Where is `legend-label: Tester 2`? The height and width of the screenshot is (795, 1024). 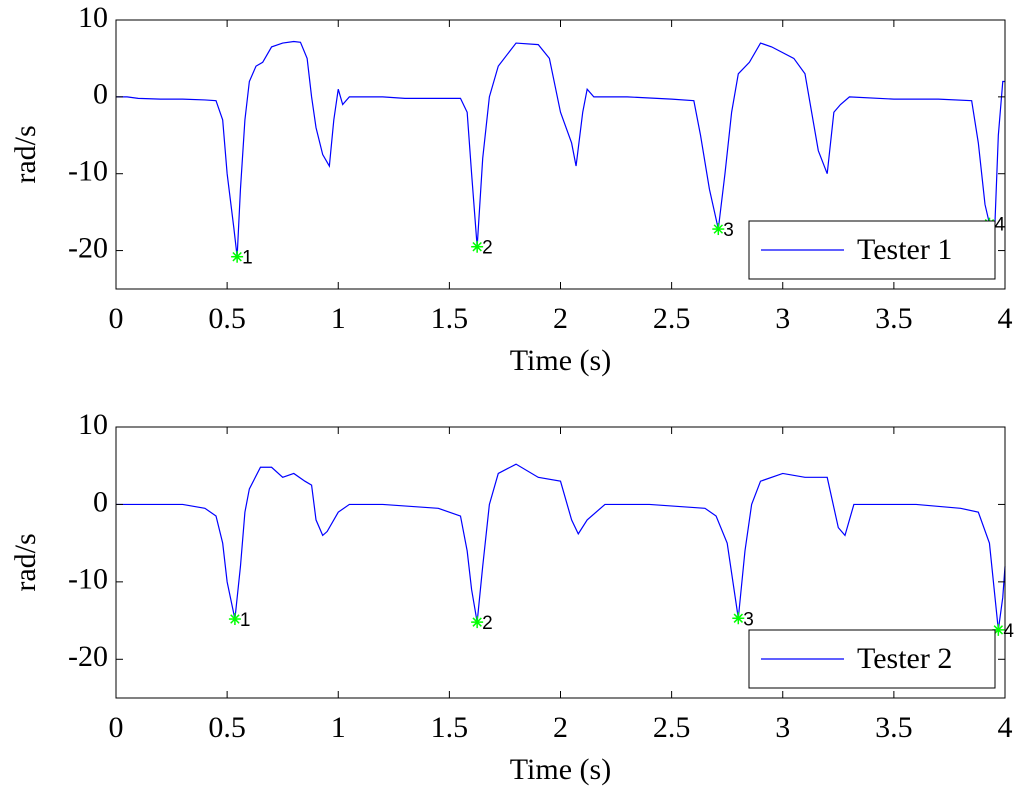 legend-label: Tester 2 is located at coordinates (904, 658).